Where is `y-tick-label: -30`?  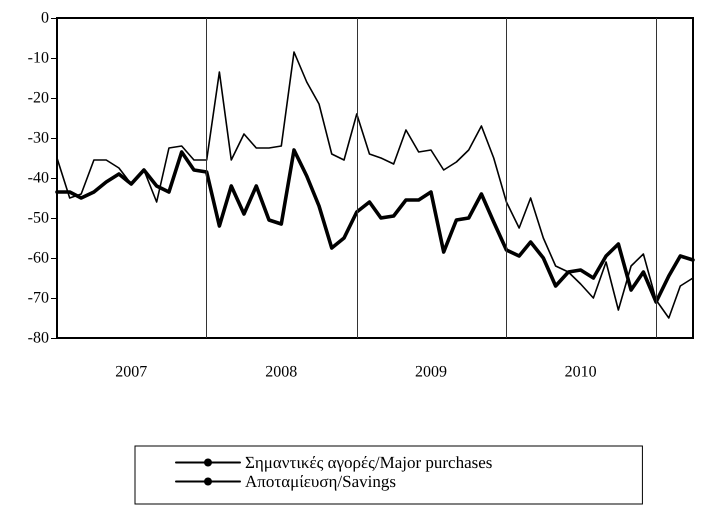
y-tick-label: -30 is located at coordinates (38, 138).